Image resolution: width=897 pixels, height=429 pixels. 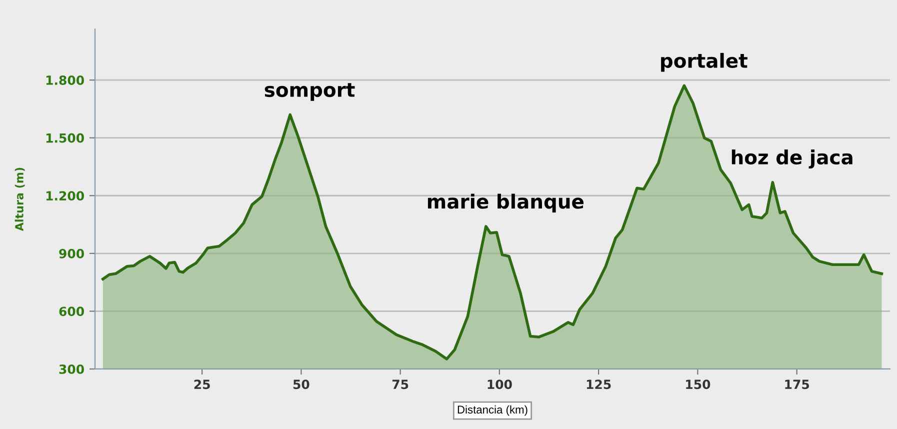 What do you see at coordinates (500, 385) in the screenshot?
I see `x-tick-label: 100` at bounding box center [500, 385].